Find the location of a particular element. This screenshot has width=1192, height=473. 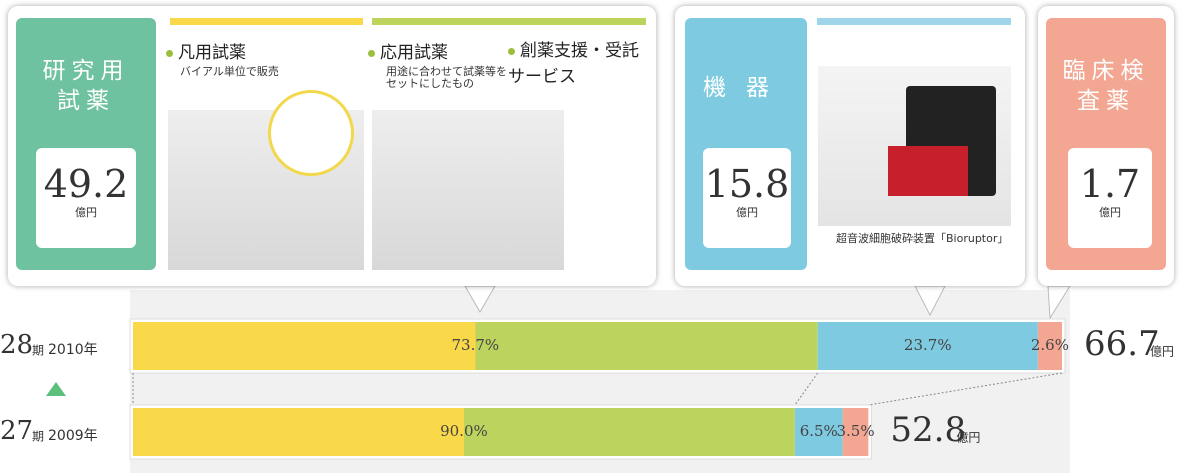

value-label: 2.6% is located at coordinates (1050, 345).